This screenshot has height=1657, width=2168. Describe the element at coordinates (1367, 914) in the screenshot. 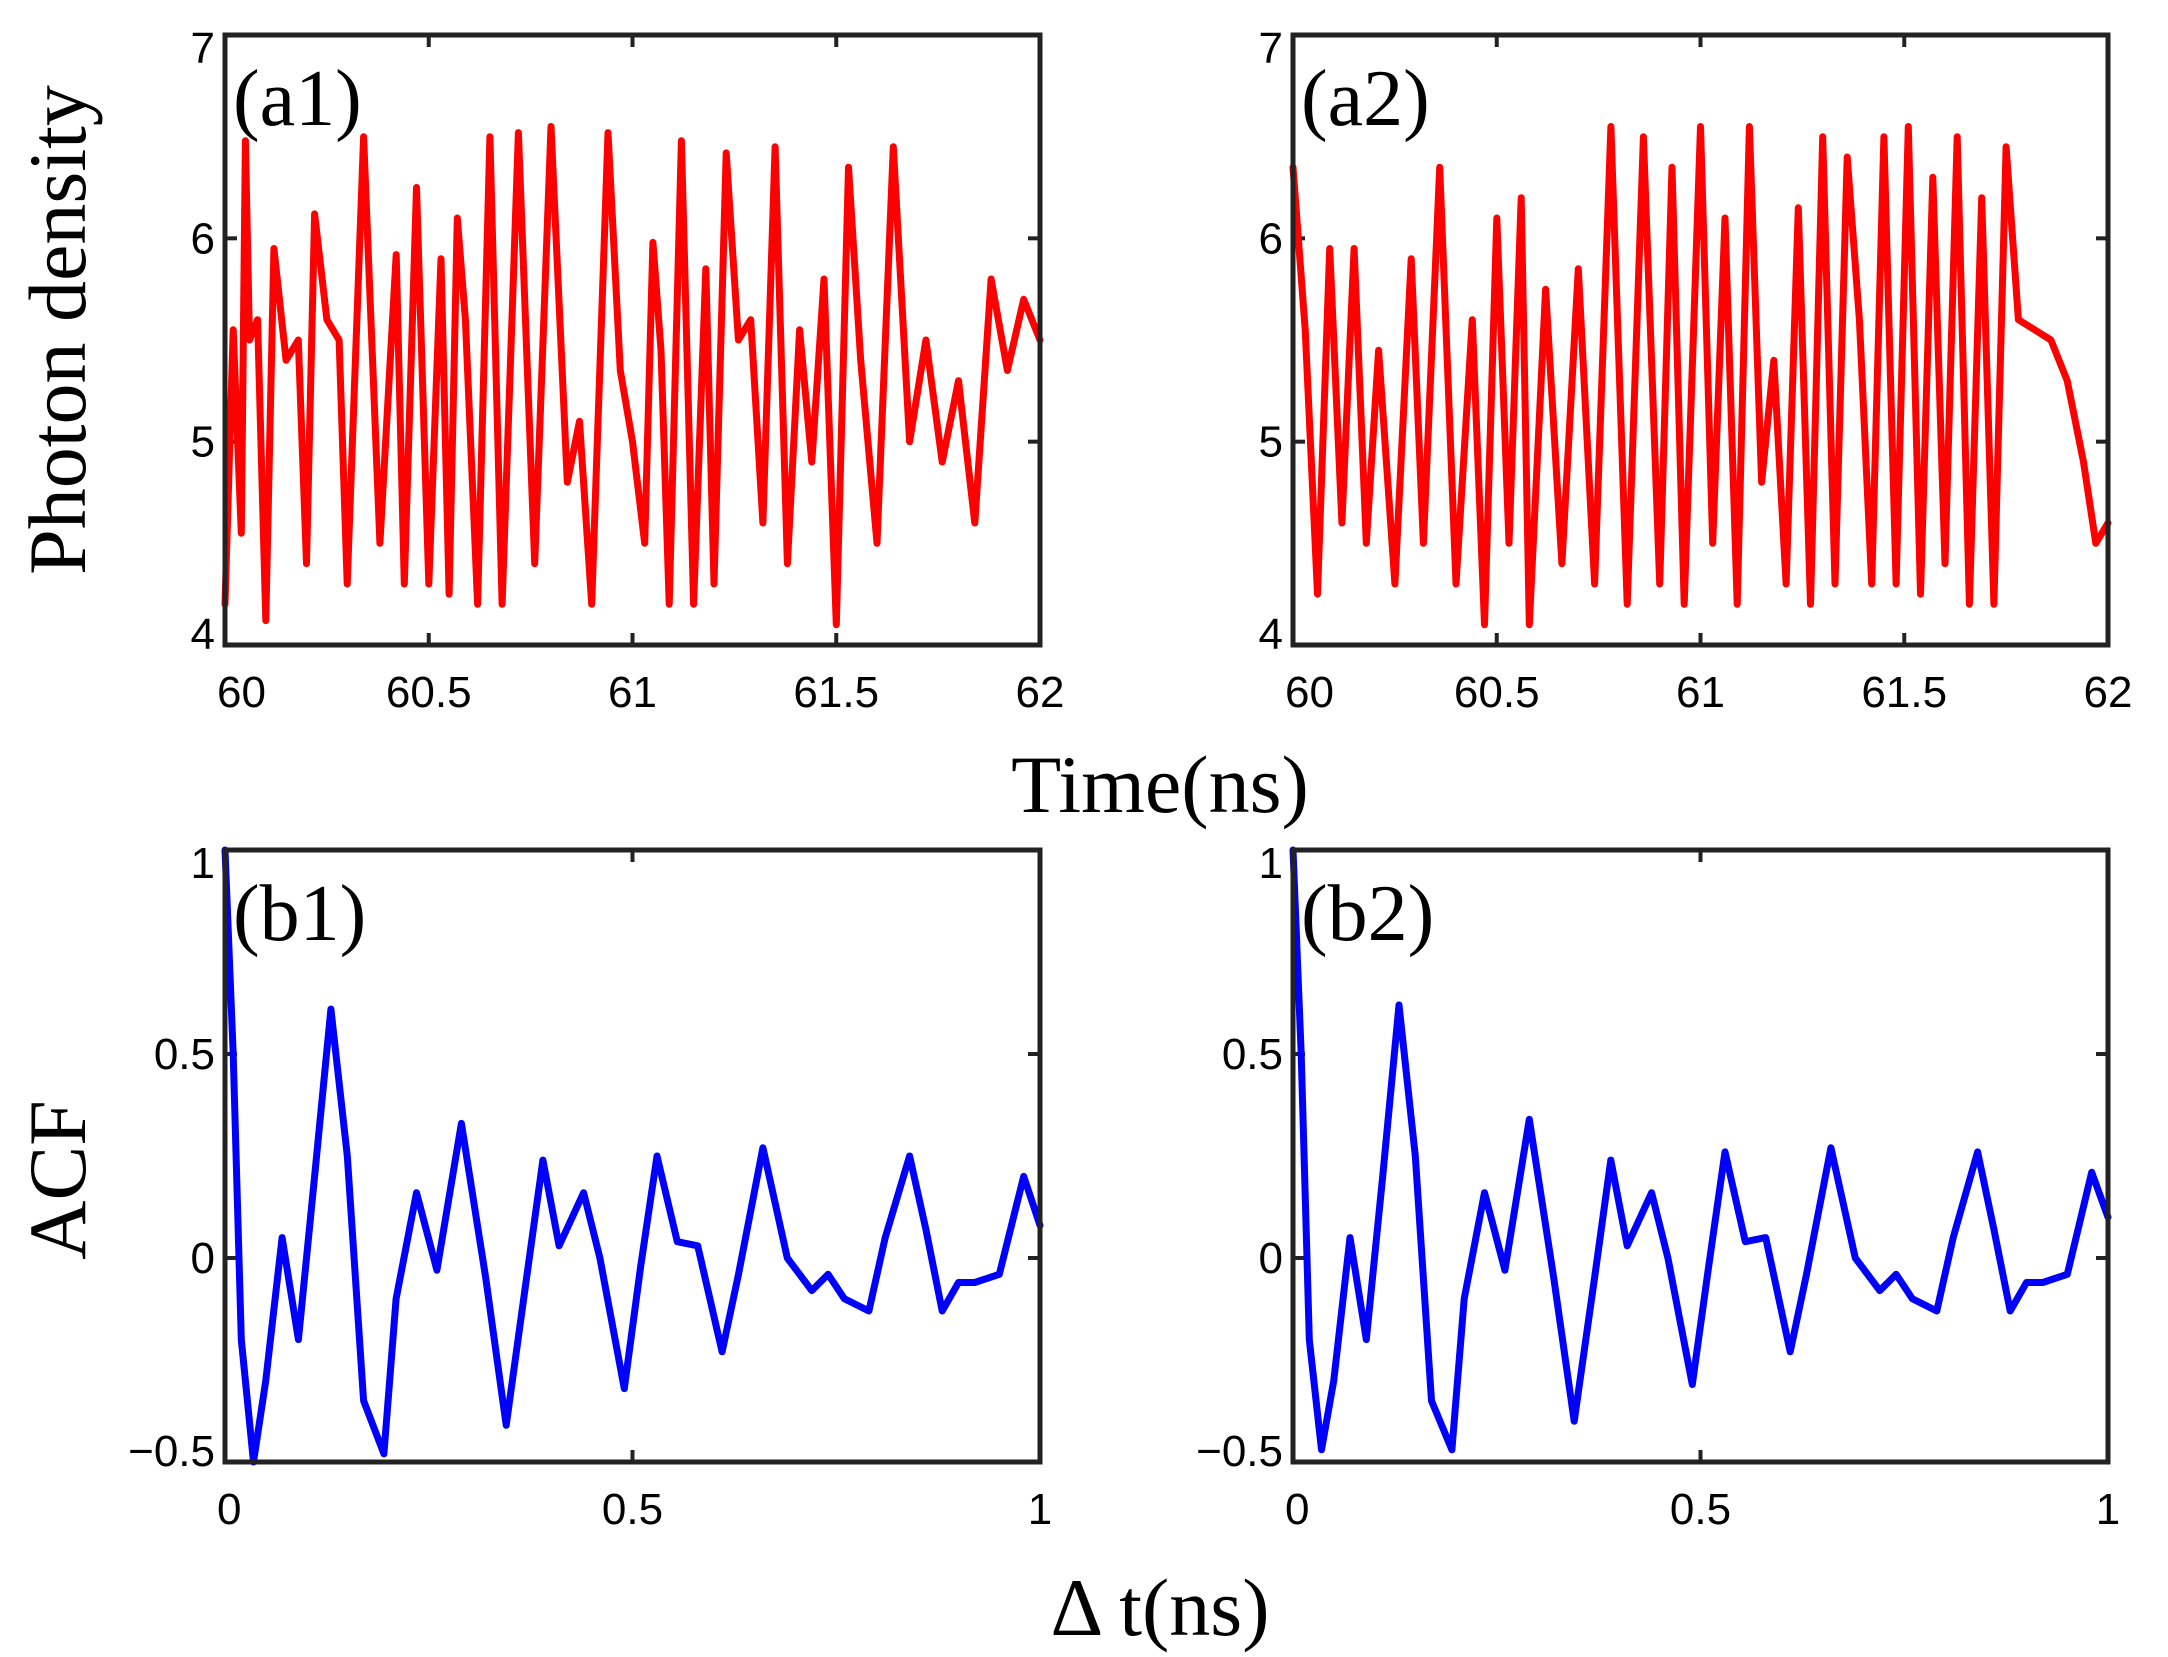

I see `panel-label: (b2)` at that location.